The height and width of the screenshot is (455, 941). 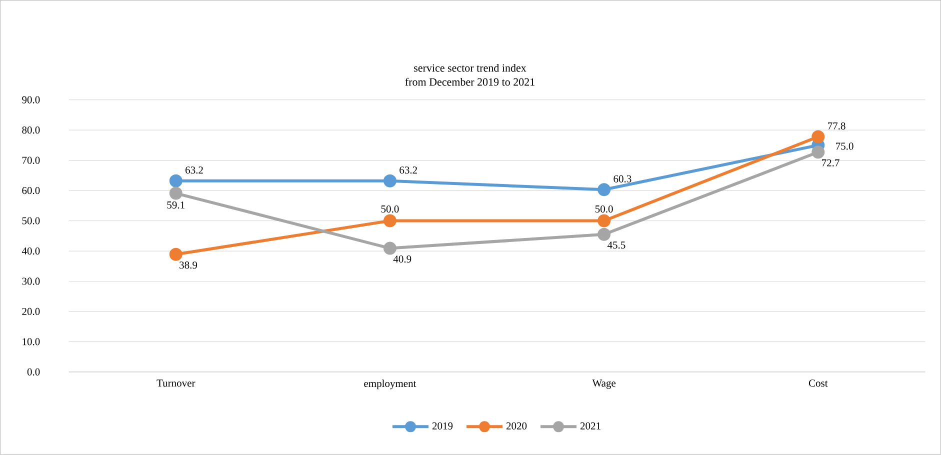 What do you see at coordinates (604, 384) in the screenshot?
I see `x-tick-label: Wage` at bounding box center [604, 384].